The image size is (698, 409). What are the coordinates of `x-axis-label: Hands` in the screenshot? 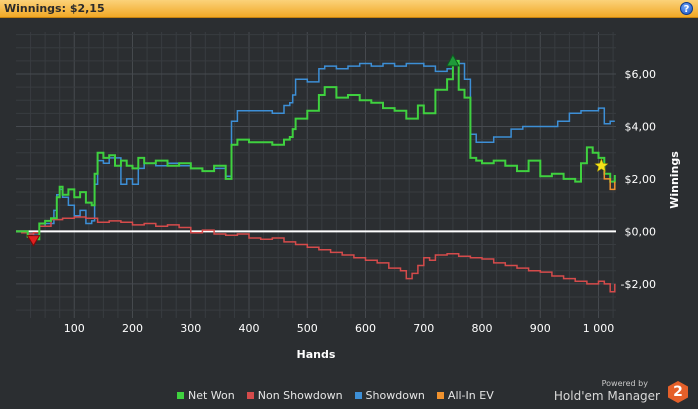 It's located at (316, 354).